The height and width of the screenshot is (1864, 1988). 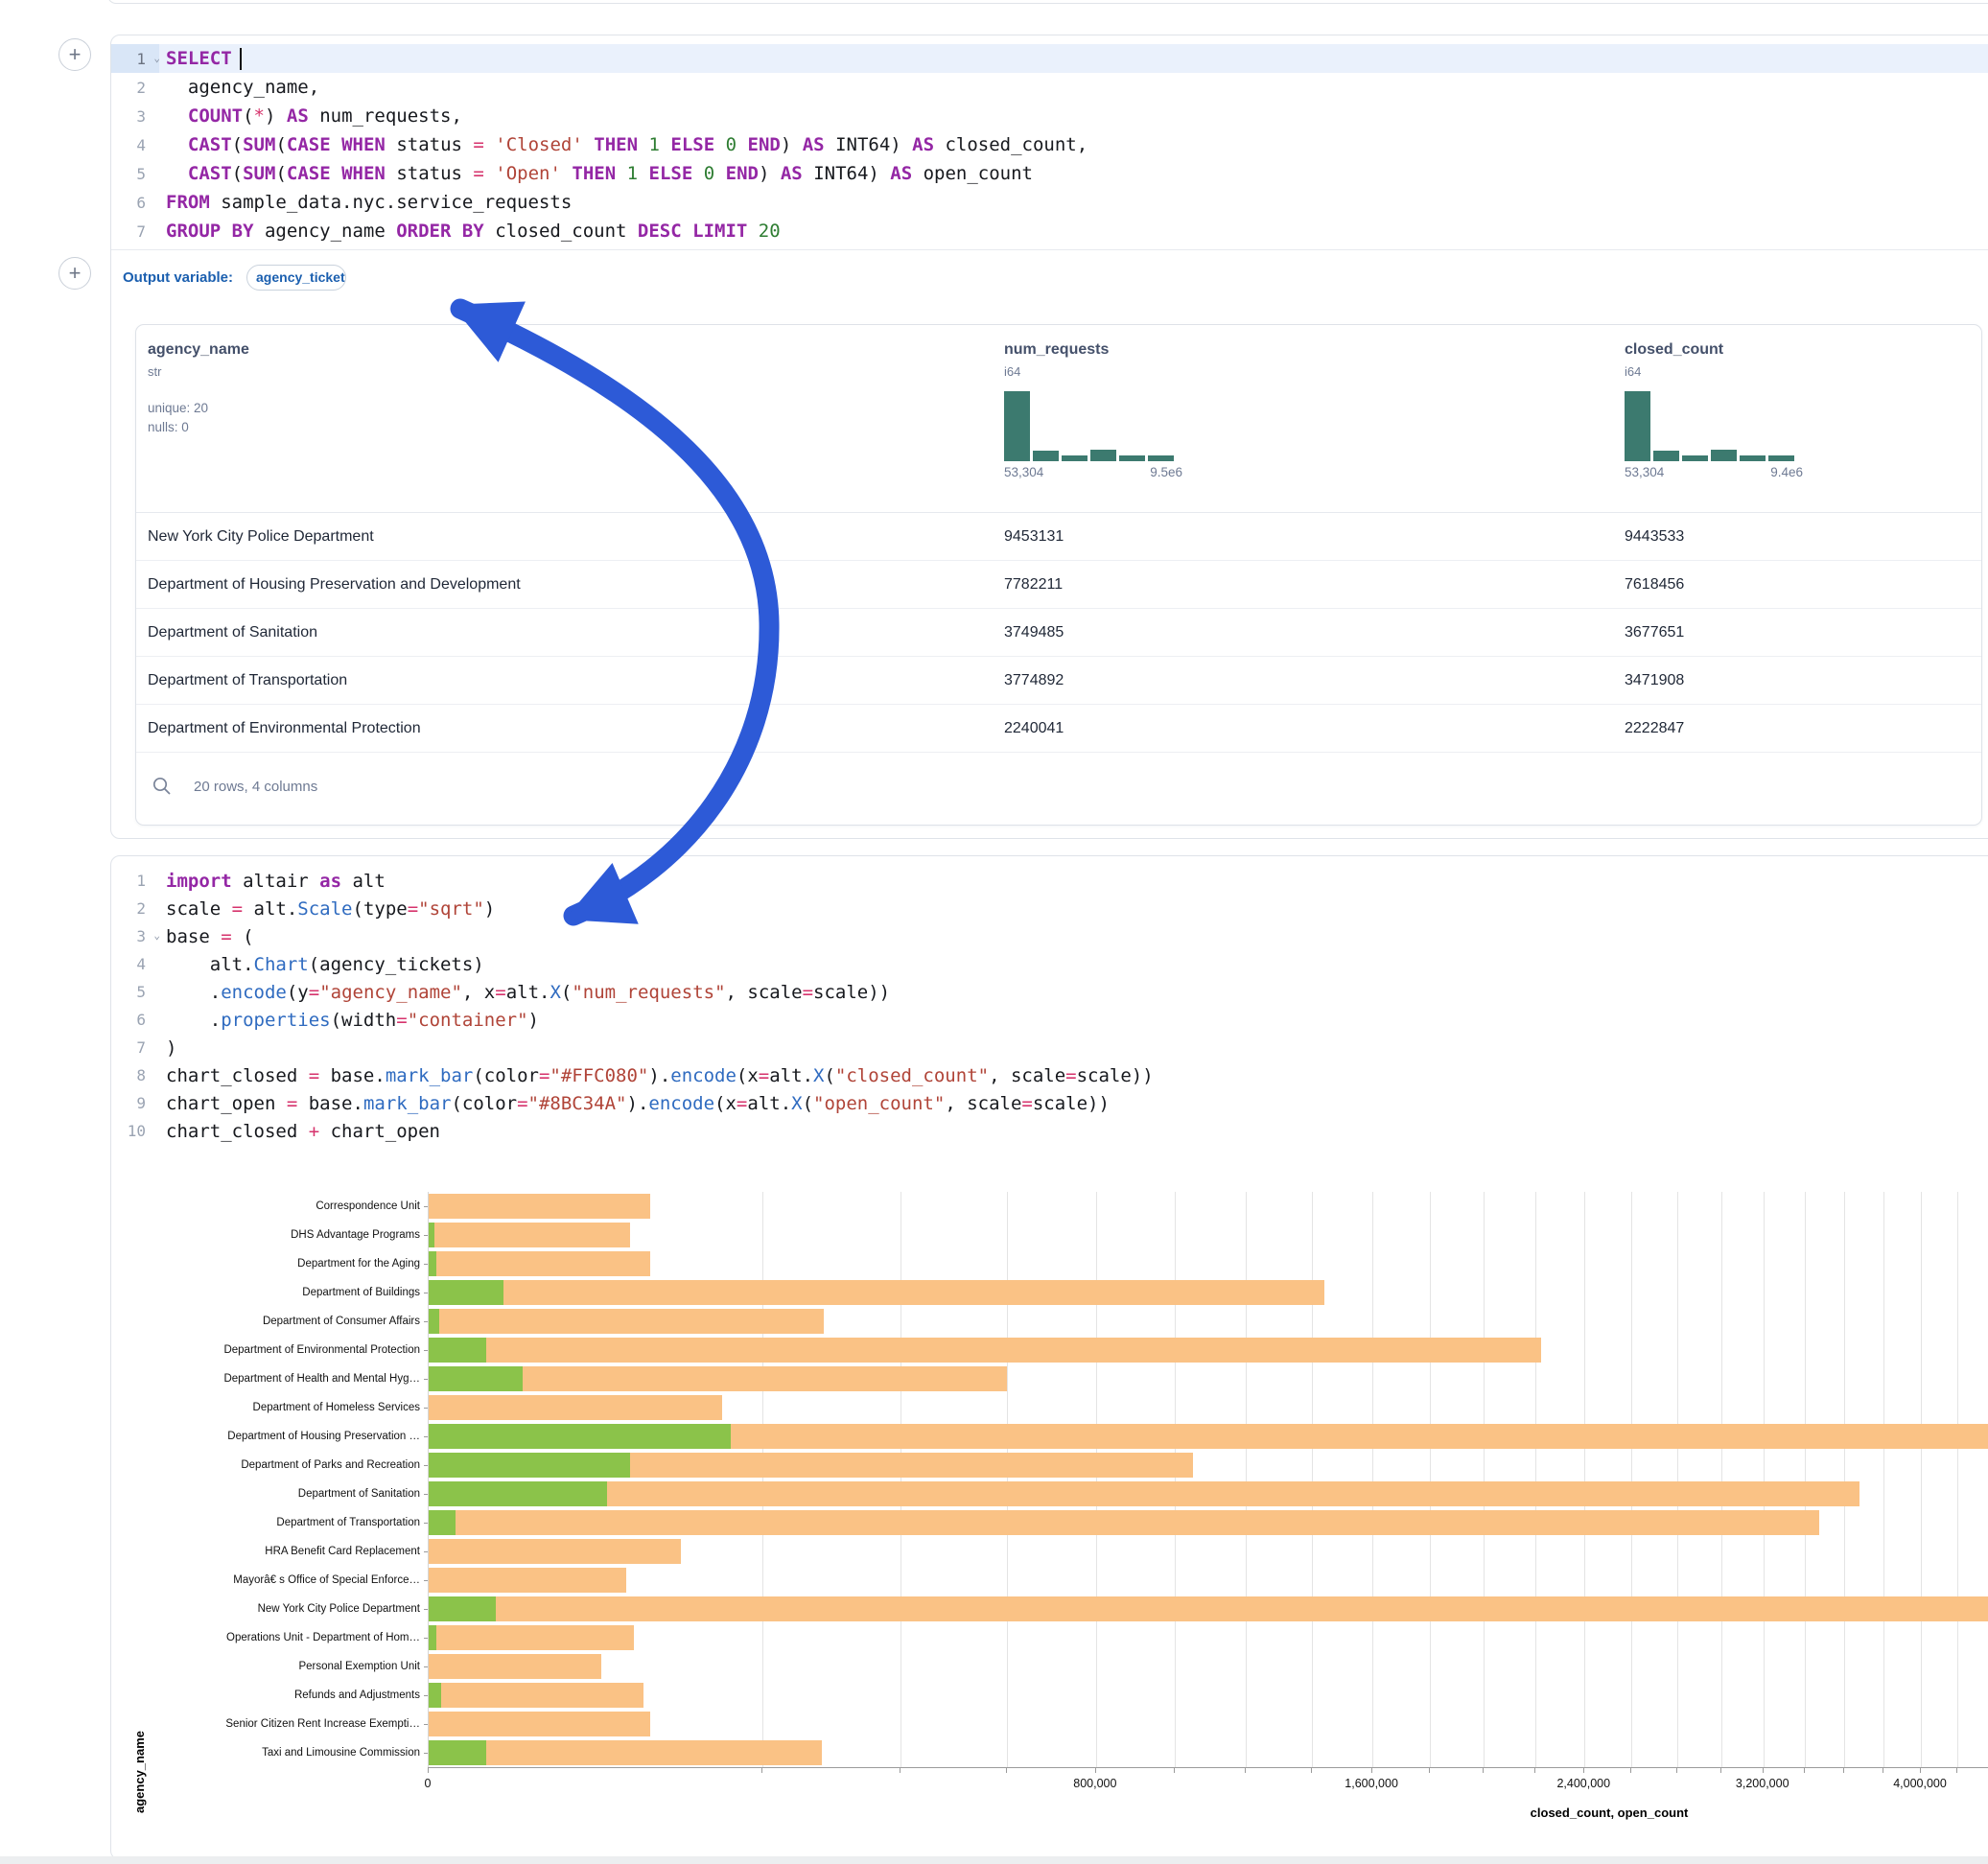 I want to click on y-axis-label: Refunds and Adjustments, so click(x=356, y=1695).